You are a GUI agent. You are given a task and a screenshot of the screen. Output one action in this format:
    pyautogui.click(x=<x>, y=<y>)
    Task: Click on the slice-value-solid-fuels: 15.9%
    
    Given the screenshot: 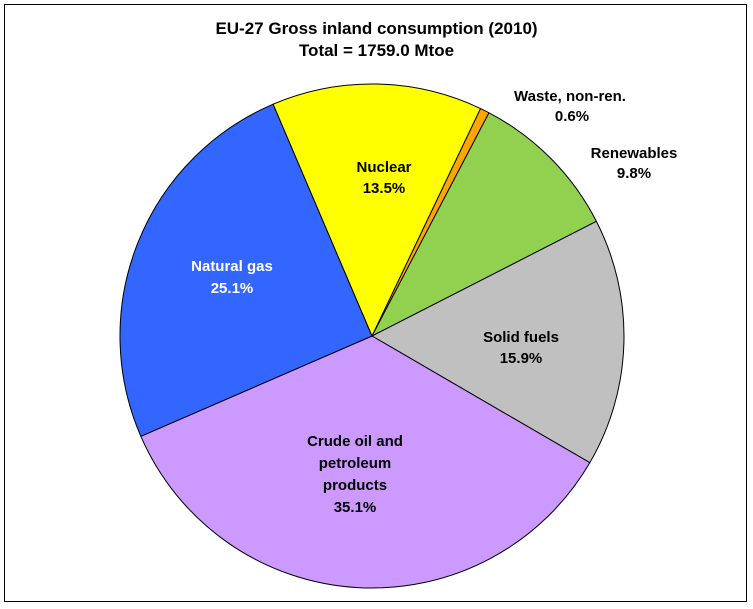 What is the action you would take?
    pyautogui.click(x=521, y=358)
    